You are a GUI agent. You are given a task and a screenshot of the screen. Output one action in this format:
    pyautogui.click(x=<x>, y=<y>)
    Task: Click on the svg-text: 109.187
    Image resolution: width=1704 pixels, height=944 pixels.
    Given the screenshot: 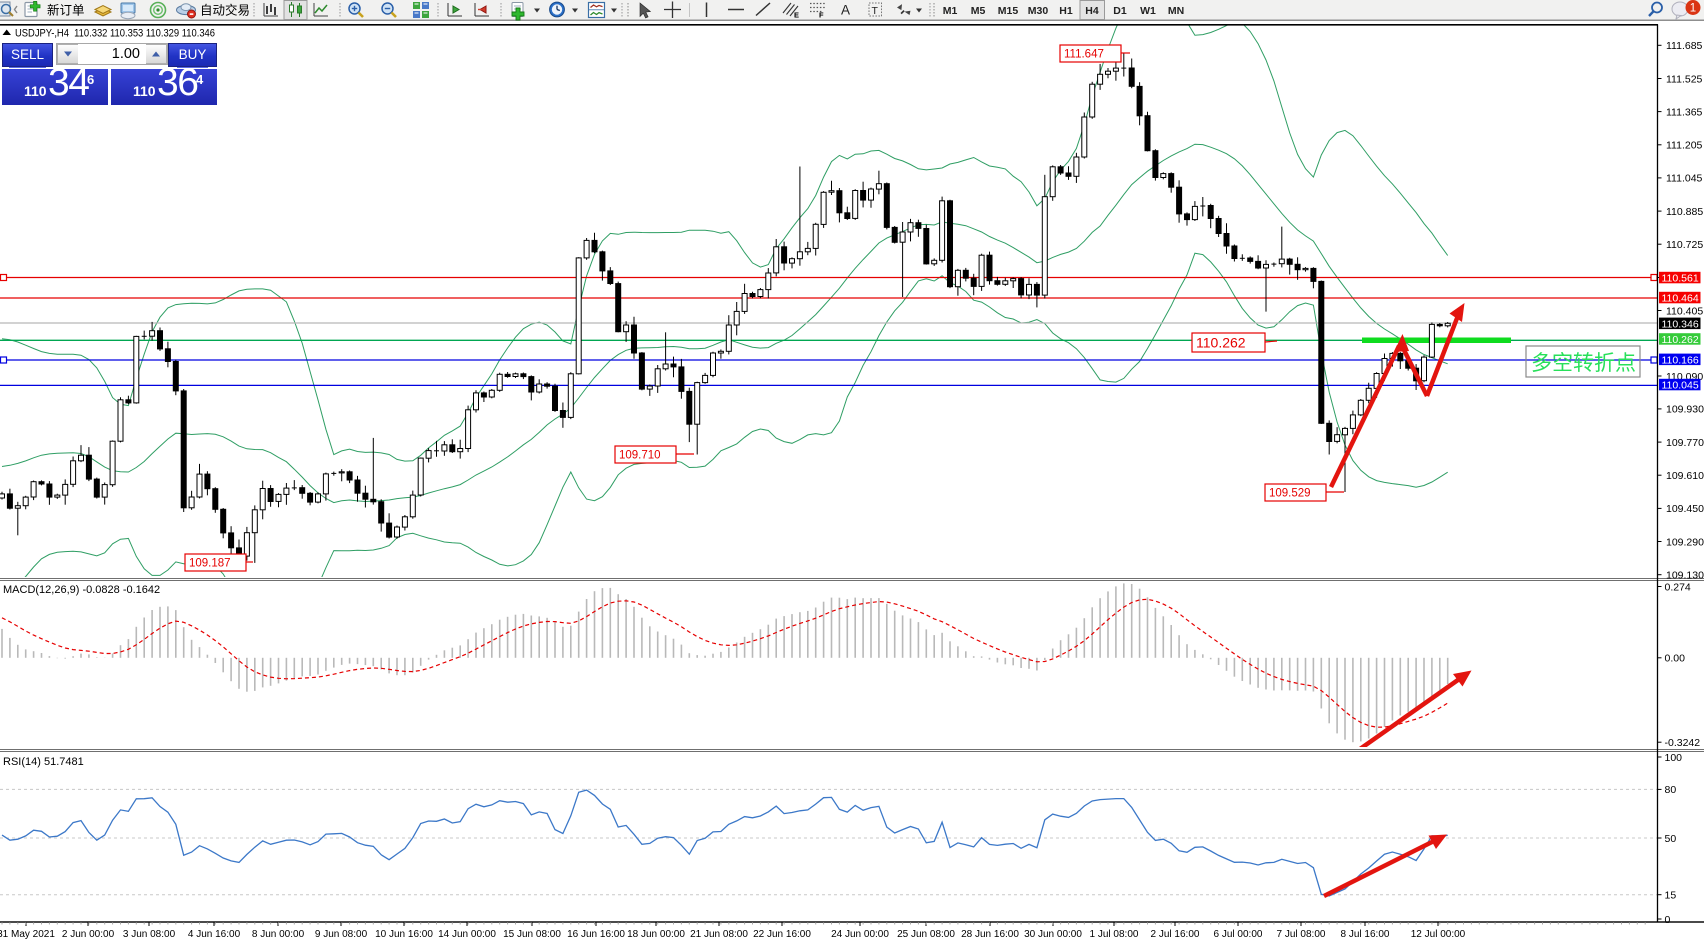 What is the action you would take?
    pyautogui.click(x=210, y=564)
    